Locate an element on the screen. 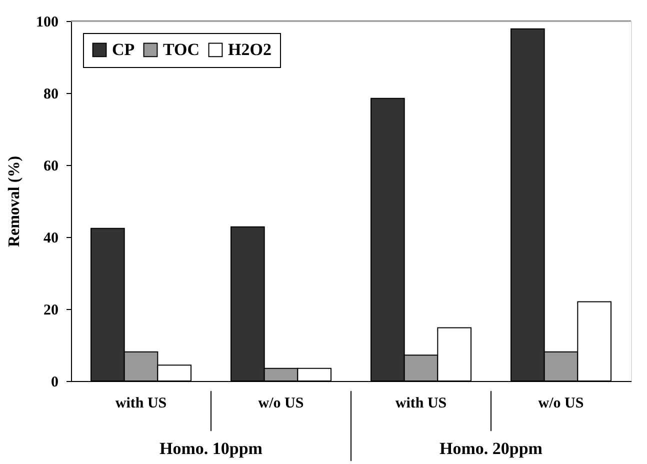 This screenshot has height=464, width=647. legend-label: H2O2 is located at coordinates (250, 49).